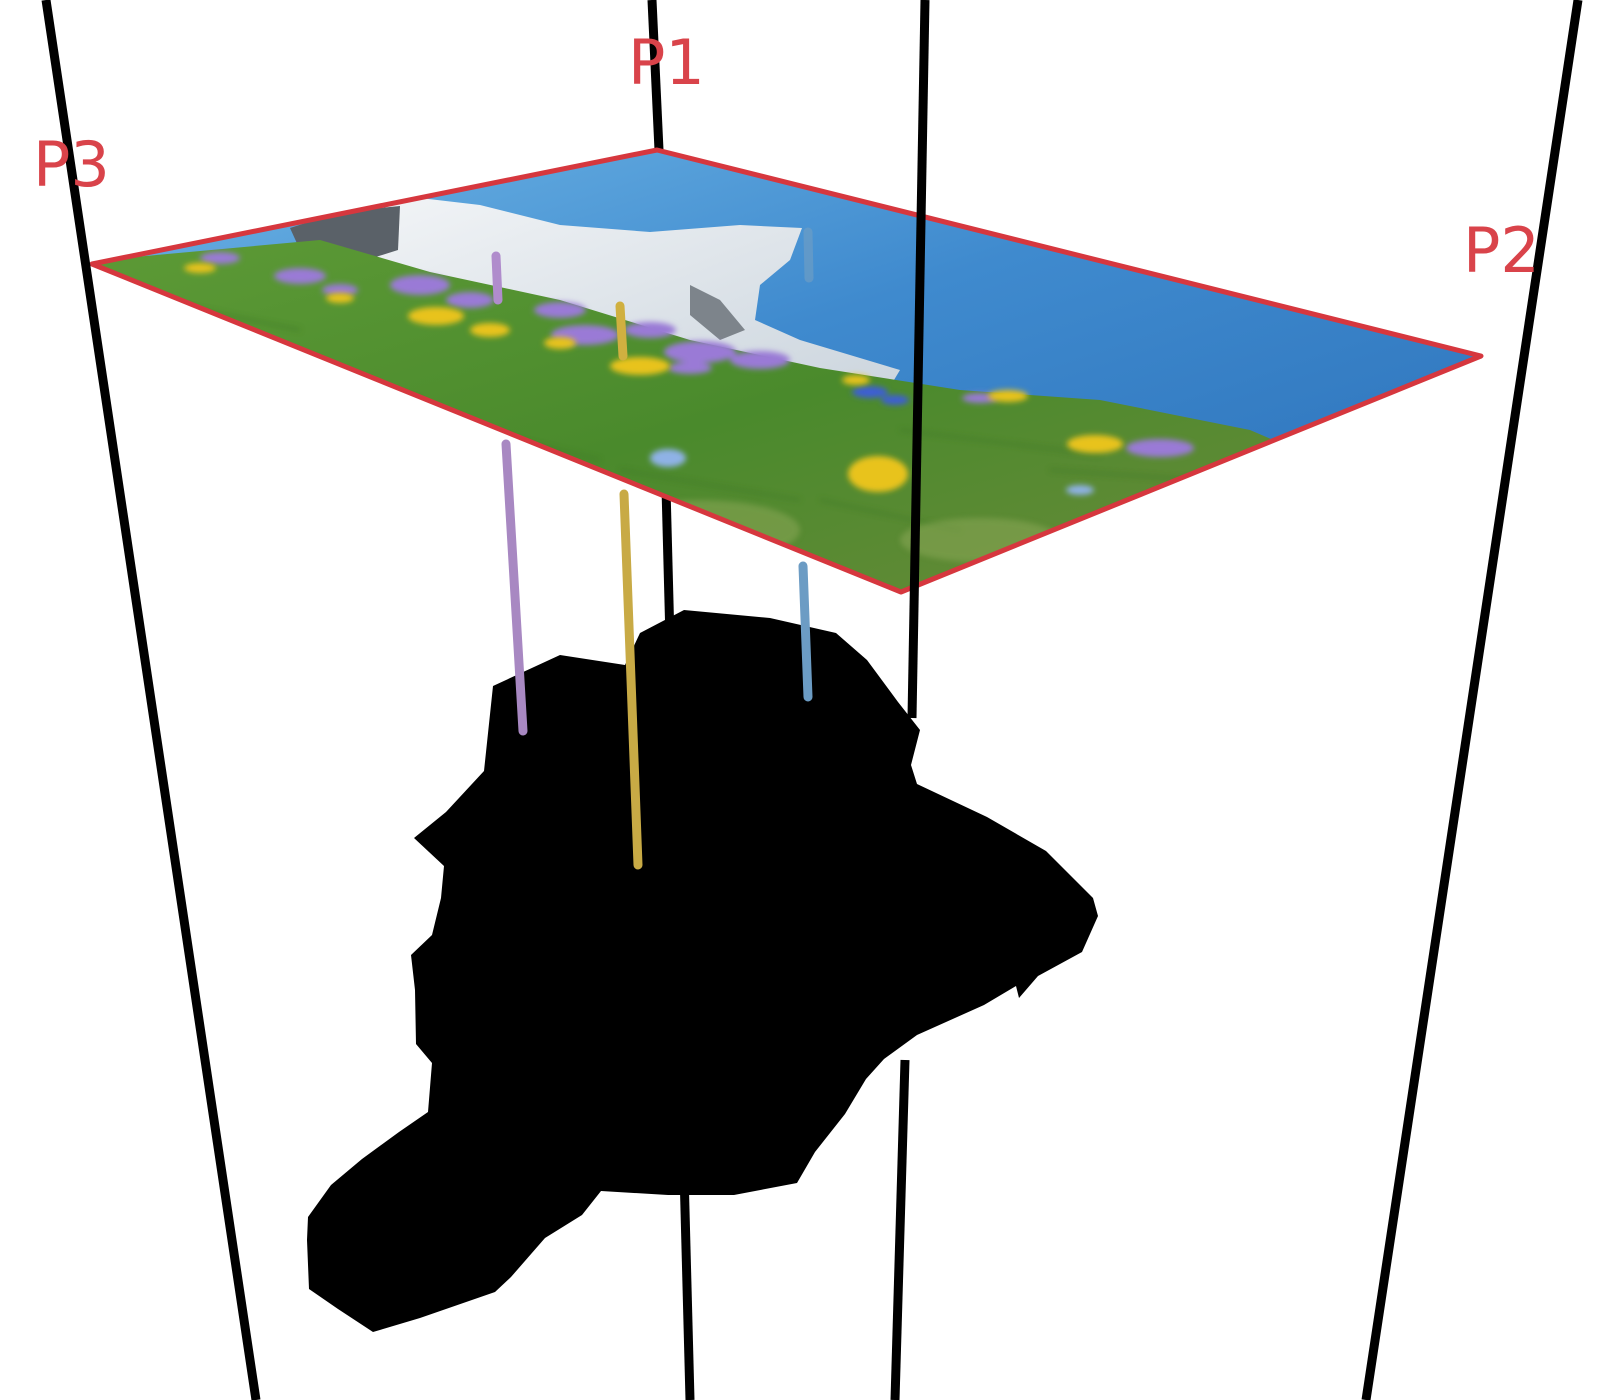 Image resolution: width=1600 pixels, height=1400 pixels. I want to click on frame-edge-front-bottom, so click(900, 1229).